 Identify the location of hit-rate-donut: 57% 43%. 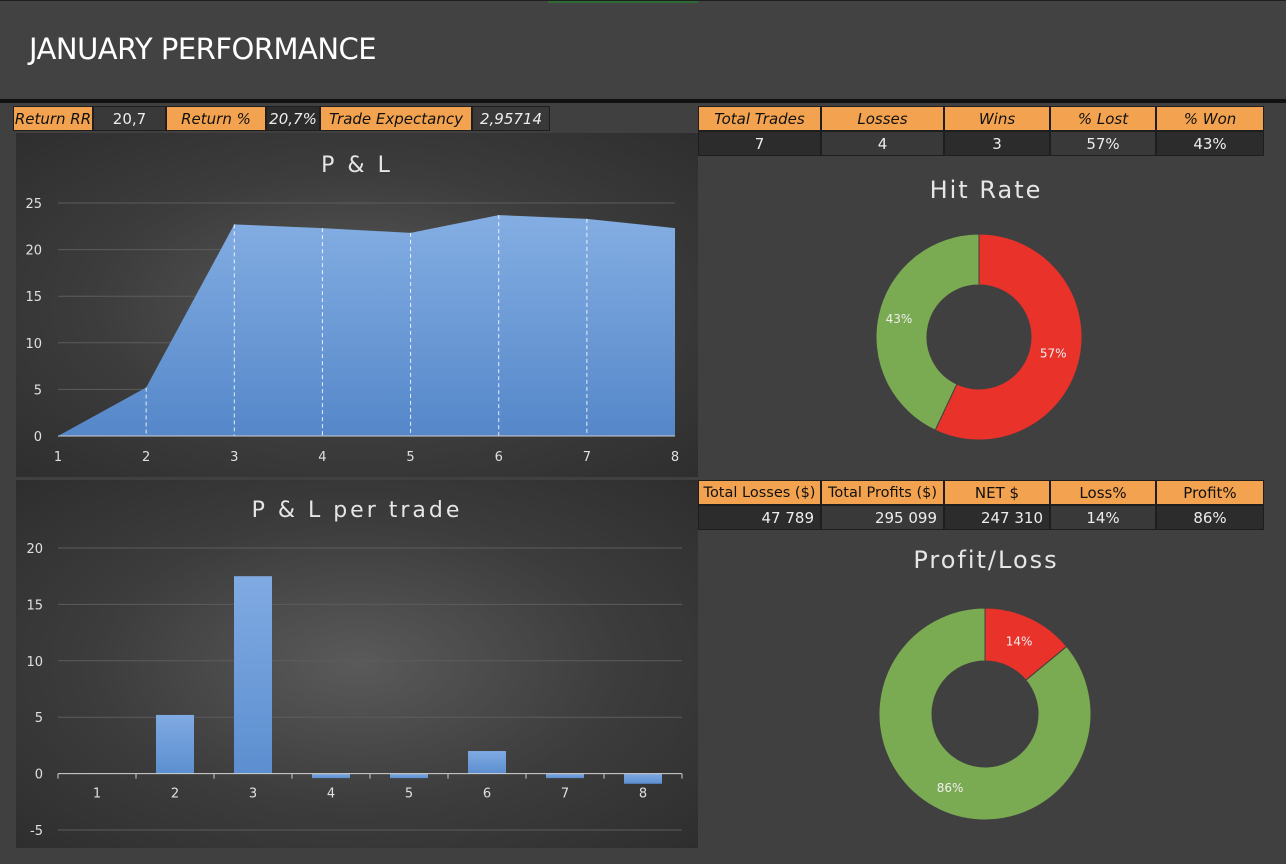
(979, 337).